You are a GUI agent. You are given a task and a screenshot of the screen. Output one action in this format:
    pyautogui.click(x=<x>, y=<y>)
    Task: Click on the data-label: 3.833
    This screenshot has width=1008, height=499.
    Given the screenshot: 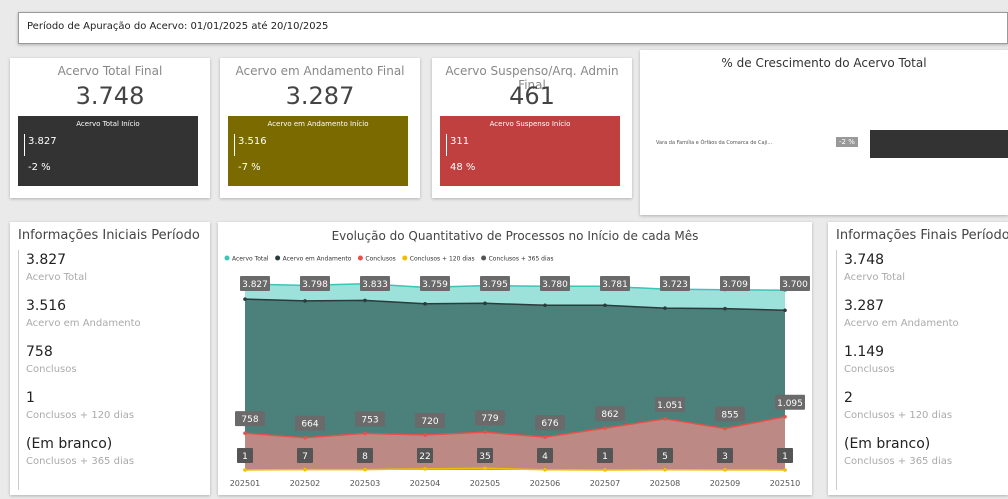 What is the action you would take?
    pyautogui.click(x=375, y=285)
    